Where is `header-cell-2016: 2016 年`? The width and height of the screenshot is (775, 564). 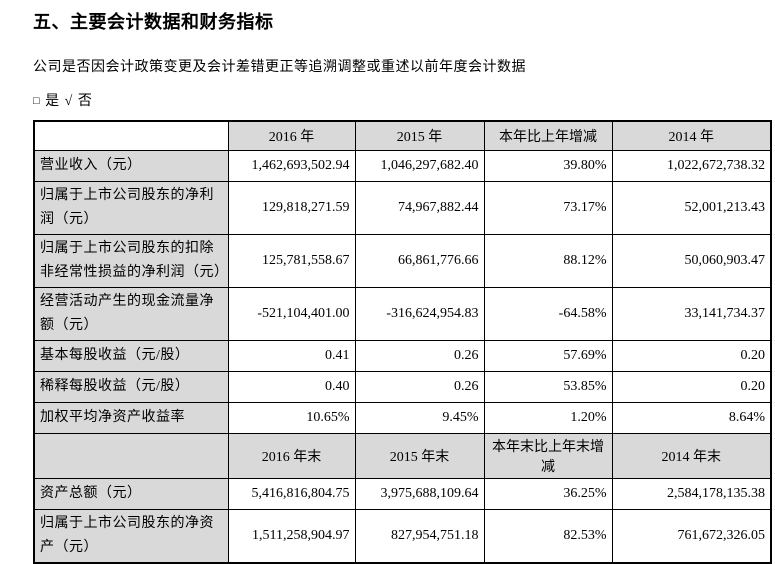 header-cell-2016: 2016 年 is located at coordinates (291, 135).